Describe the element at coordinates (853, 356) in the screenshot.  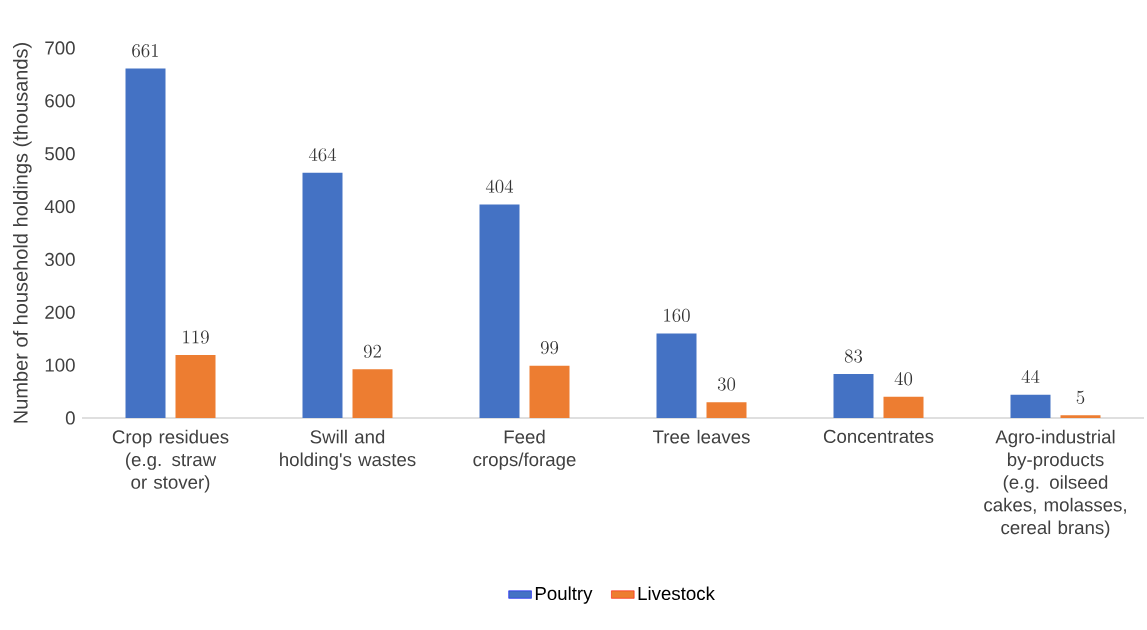
I see `data-label: 83` at that location.